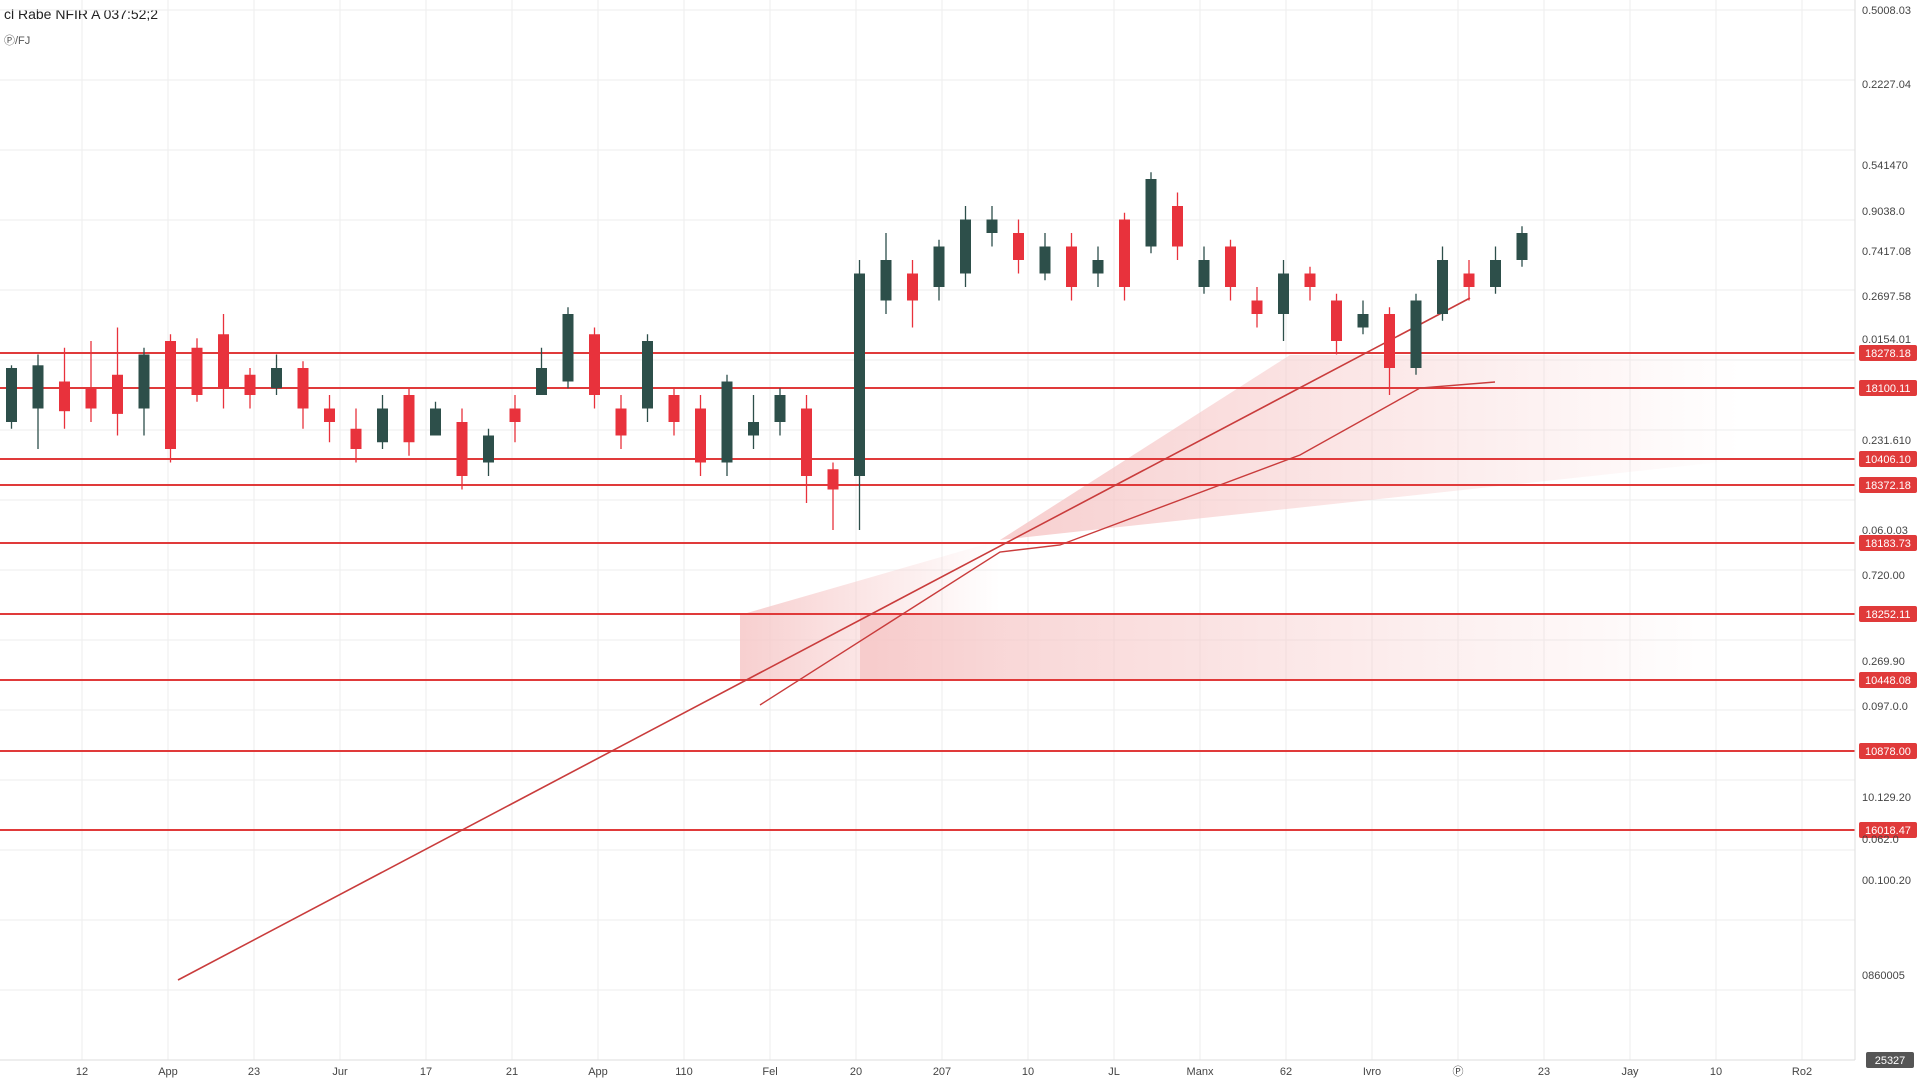 This screenshot has width=1920, height=1080. I want to click on y-tick-label: 0.269.90, so click(1883, 662).